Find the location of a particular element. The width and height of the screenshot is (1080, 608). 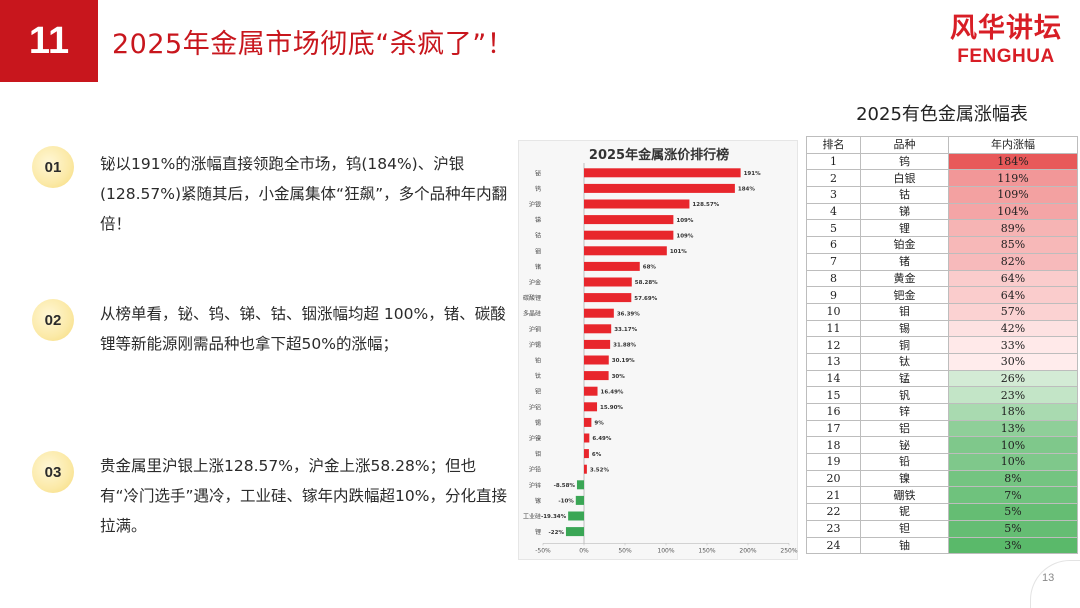

table-row: 1 钨 184% is located at coordinates (942, 161).